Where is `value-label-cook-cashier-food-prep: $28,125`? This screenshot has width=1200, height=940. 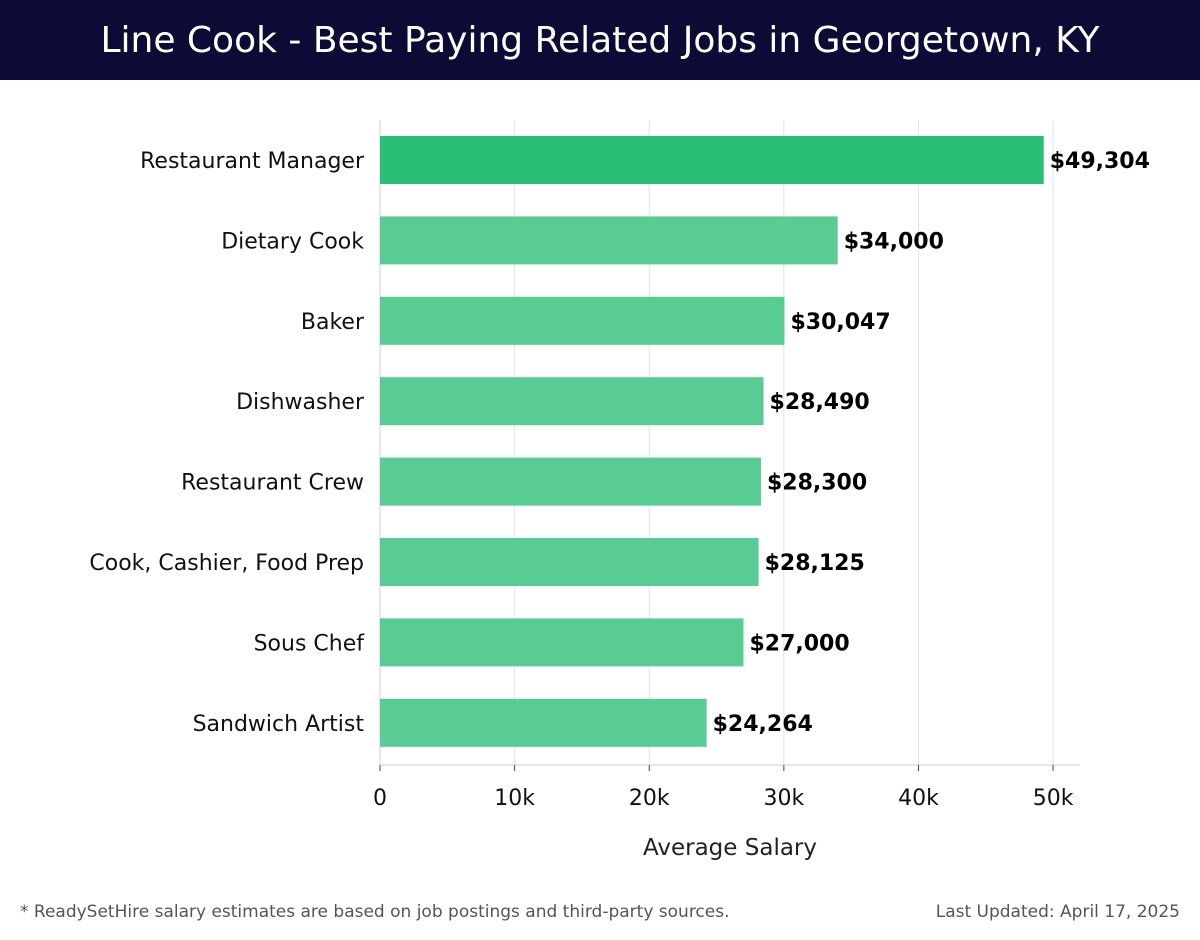
value-label-cook-cashier-food-prep: $28,125 is located at coordinates (815, 563).